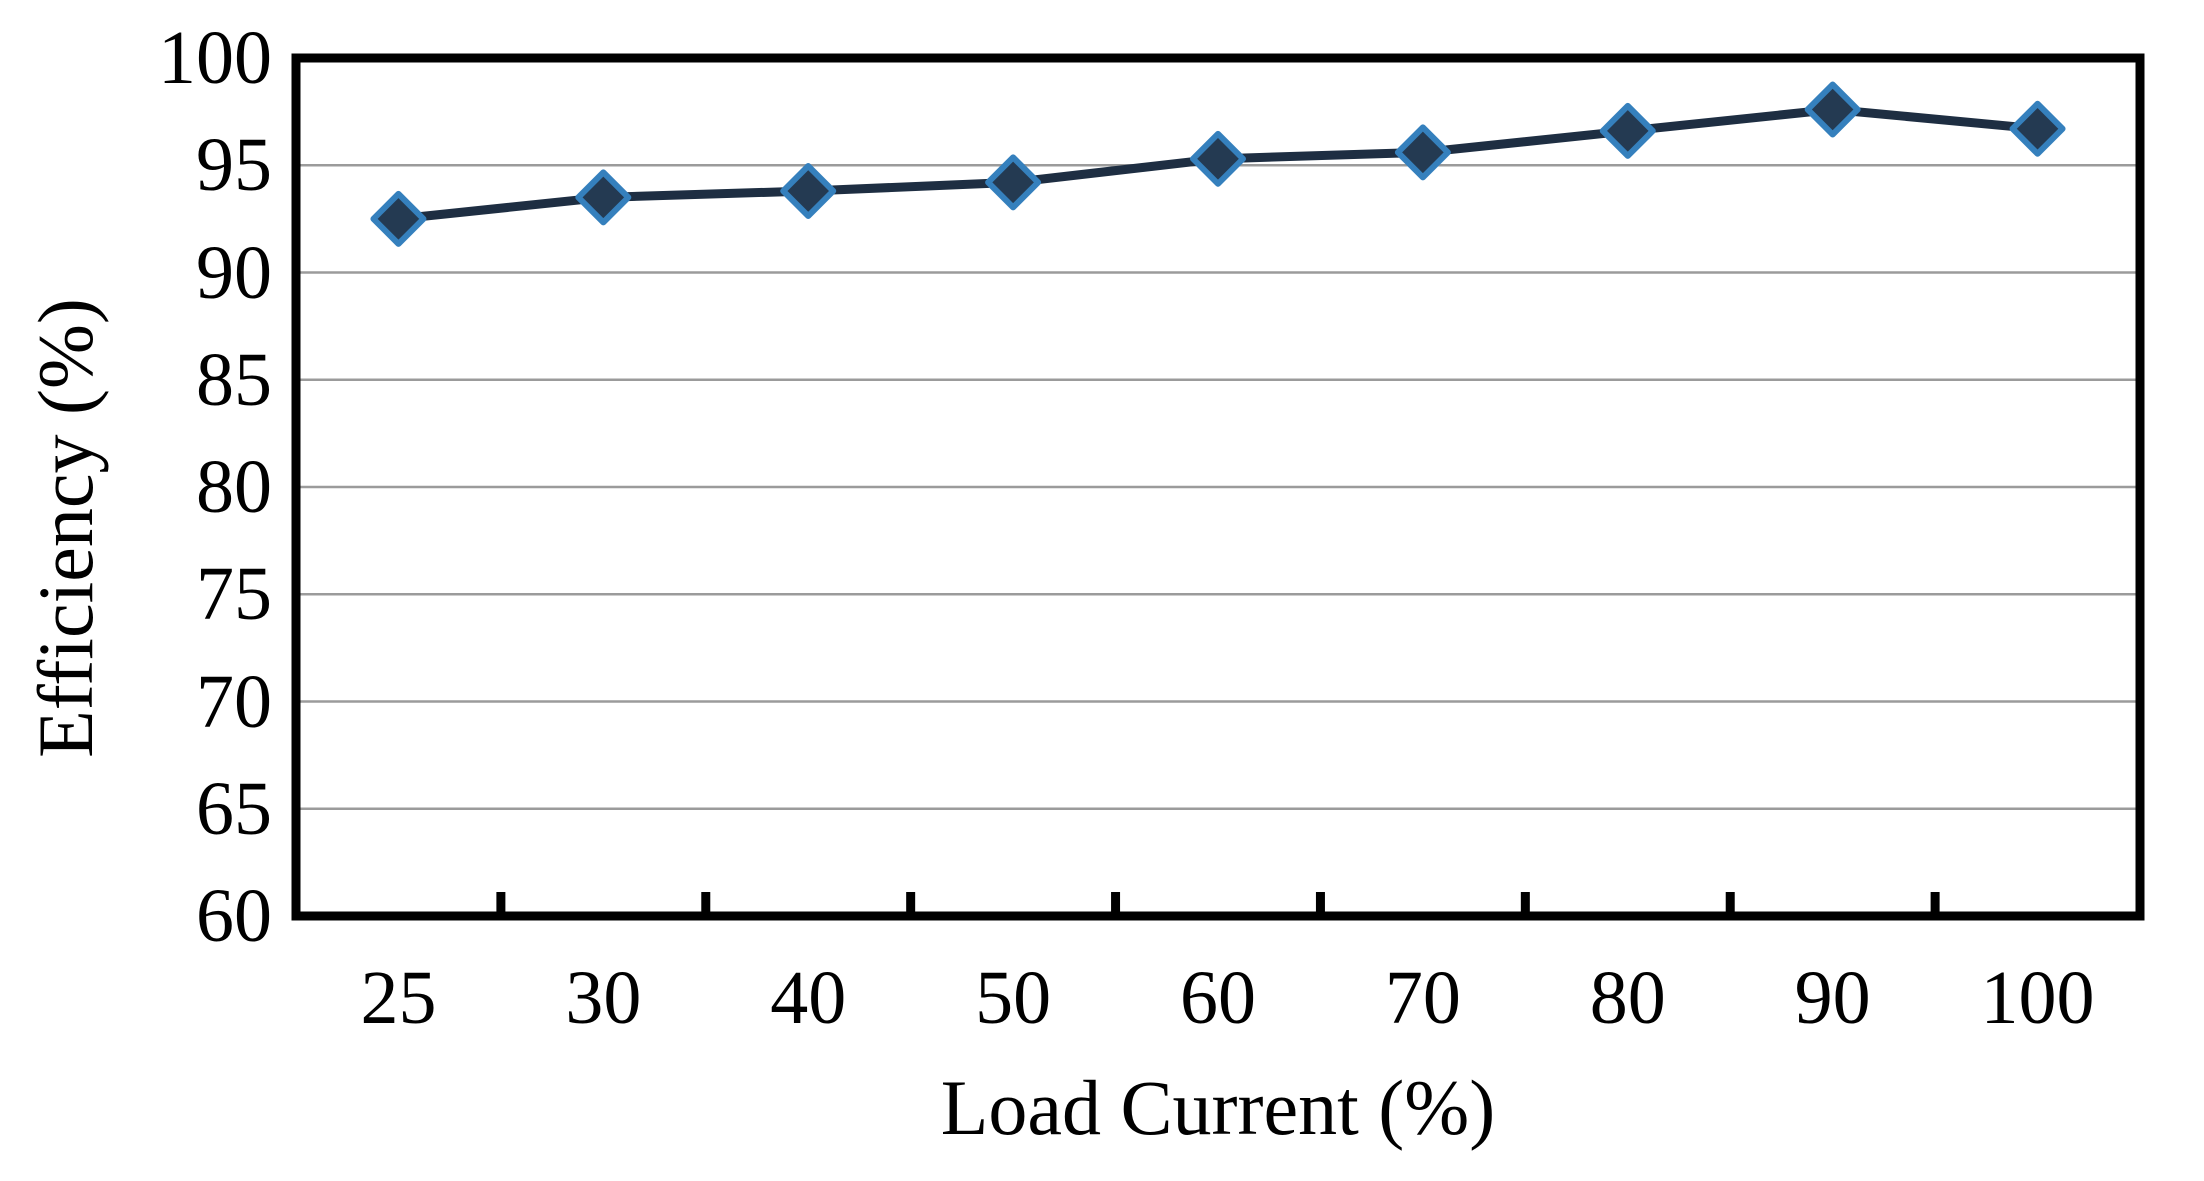 Image resolution: width=2204 pixels, height=1181 pixels. I want to click on x-tick-label: 80, so click(1627, 998).